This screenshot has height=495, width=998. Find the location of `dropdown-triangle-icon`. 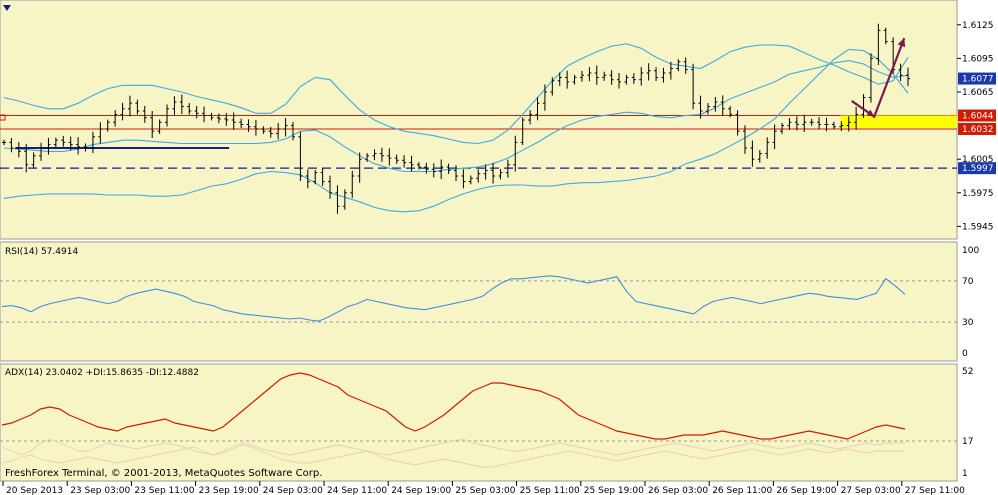

dropdown-triangle-icon is located at coordinates (7, 8).